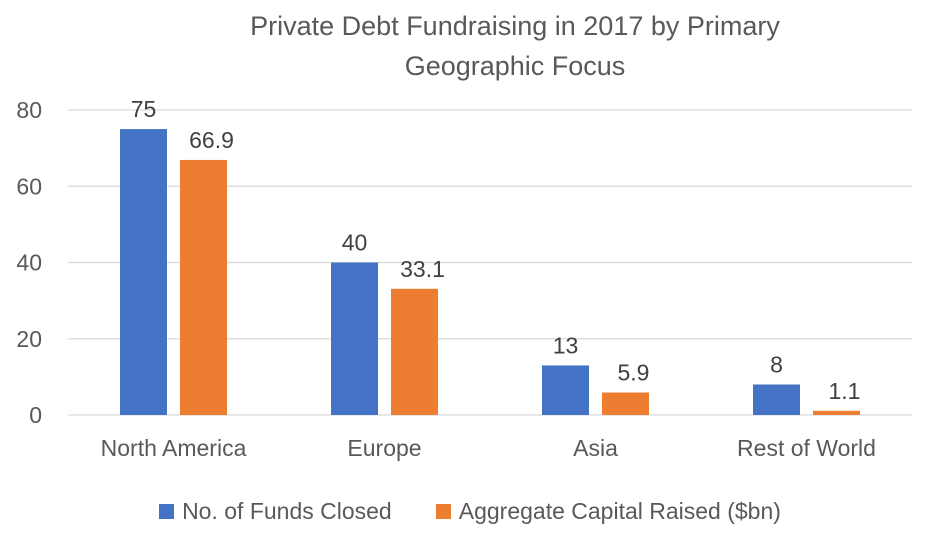 This screenshot has height=556, width=940. I want to click on y-tick-label-80: 80, so click(29, 110).